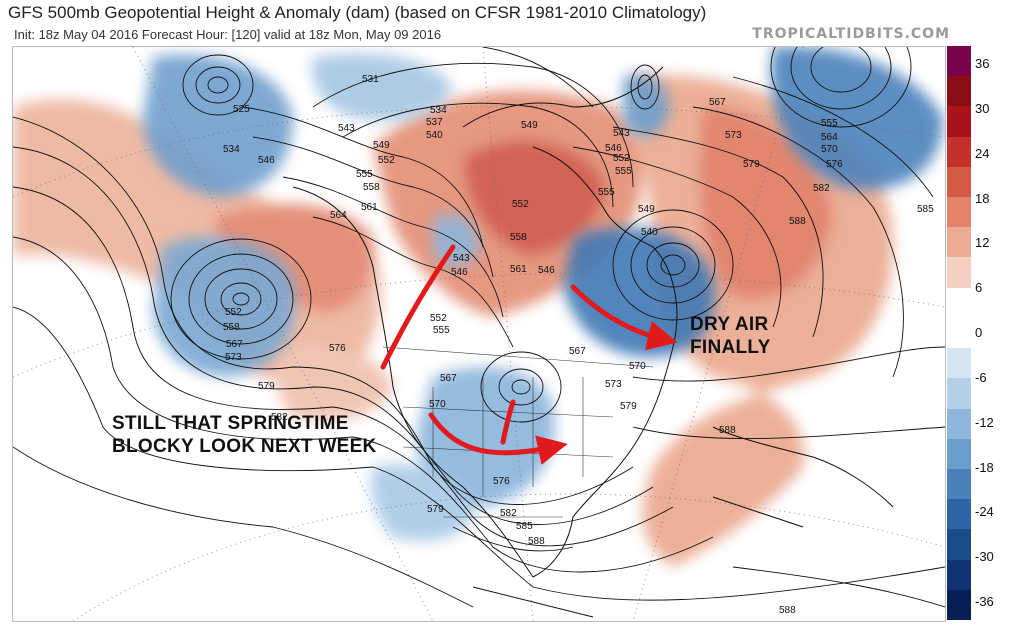 The height and width of the screenshot is (640, 1010). What do you see at coordinates (730, 347) in the screenshot?
I see `annotation-line: FINALLY` at bounding box center [730, 347].